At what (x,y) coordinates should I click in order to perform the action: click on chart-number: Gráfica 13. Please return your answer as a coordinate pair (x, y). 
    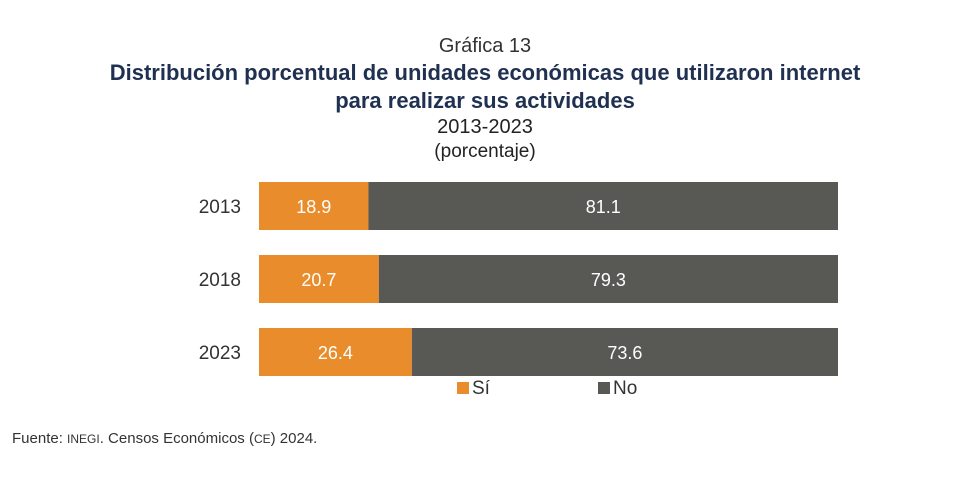
    Looking at the image, I should click on (485, 46).